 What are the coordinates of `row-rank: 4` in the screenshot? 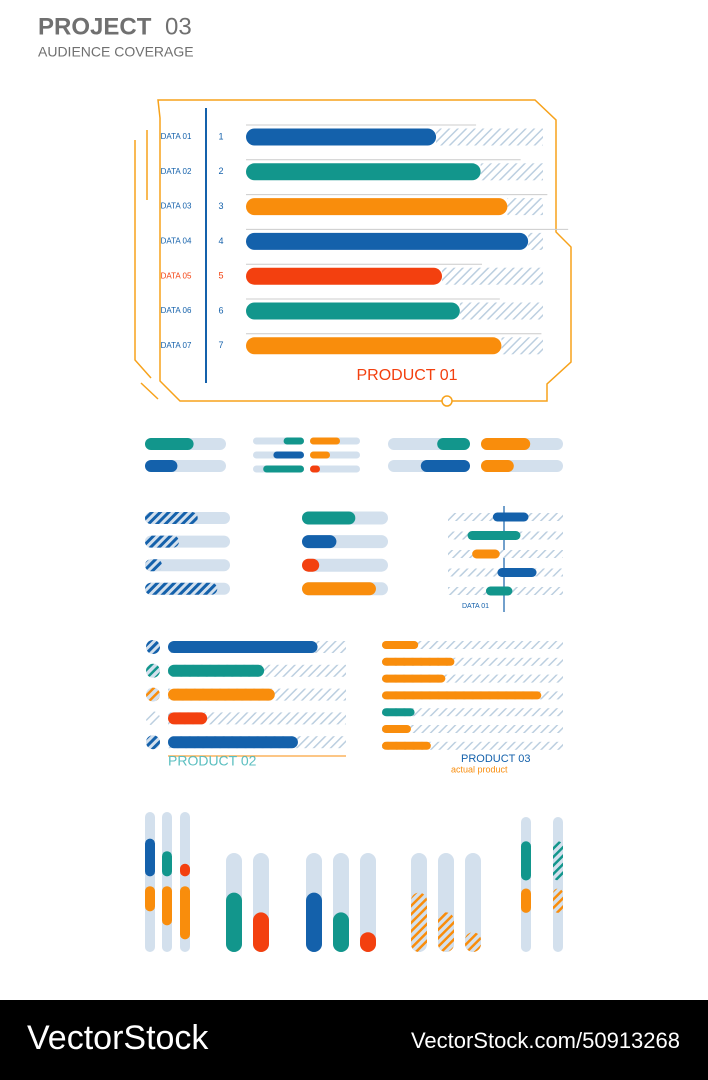 It's located at (220, 241).